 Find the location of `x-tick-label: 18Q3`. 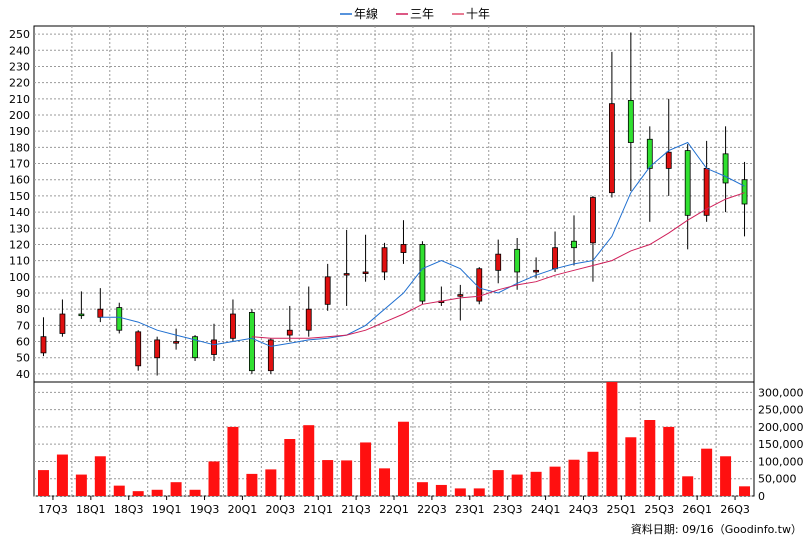

x-tick-label: 18Q3 is located at coordinates (129, 509).